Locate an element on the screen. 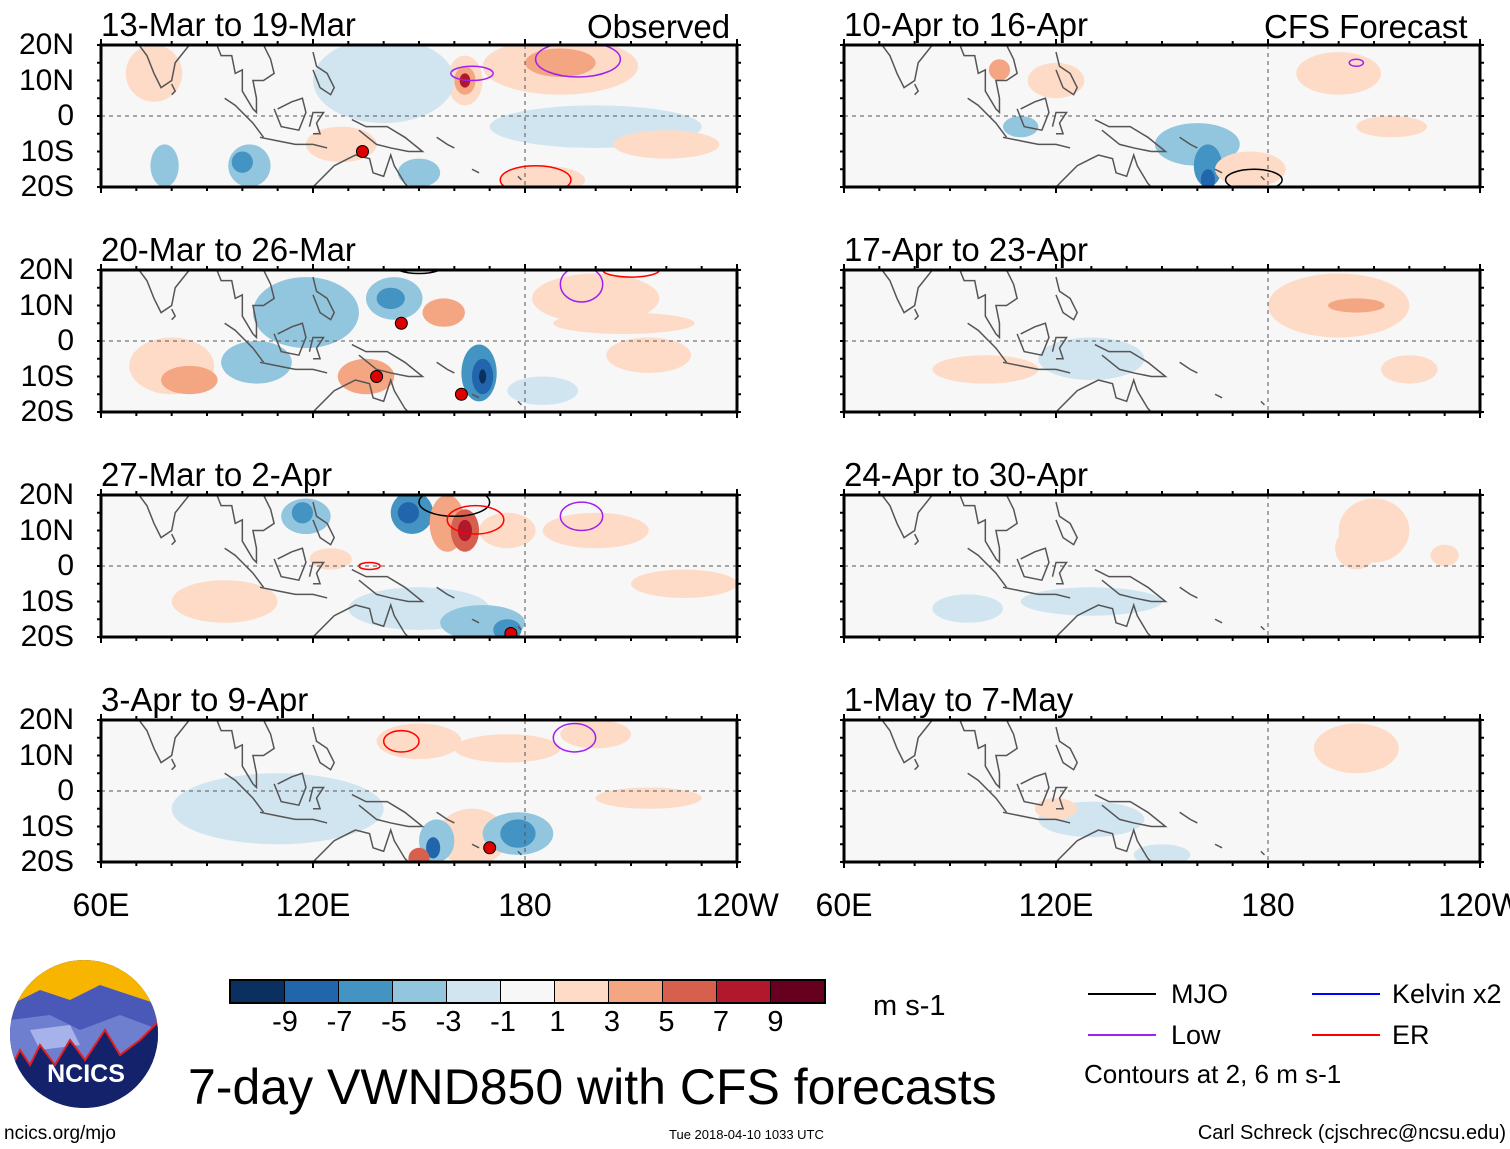 The image size is (1510, 1149). colorbar-units: m s-1 is located at coordinates (909, 1006).